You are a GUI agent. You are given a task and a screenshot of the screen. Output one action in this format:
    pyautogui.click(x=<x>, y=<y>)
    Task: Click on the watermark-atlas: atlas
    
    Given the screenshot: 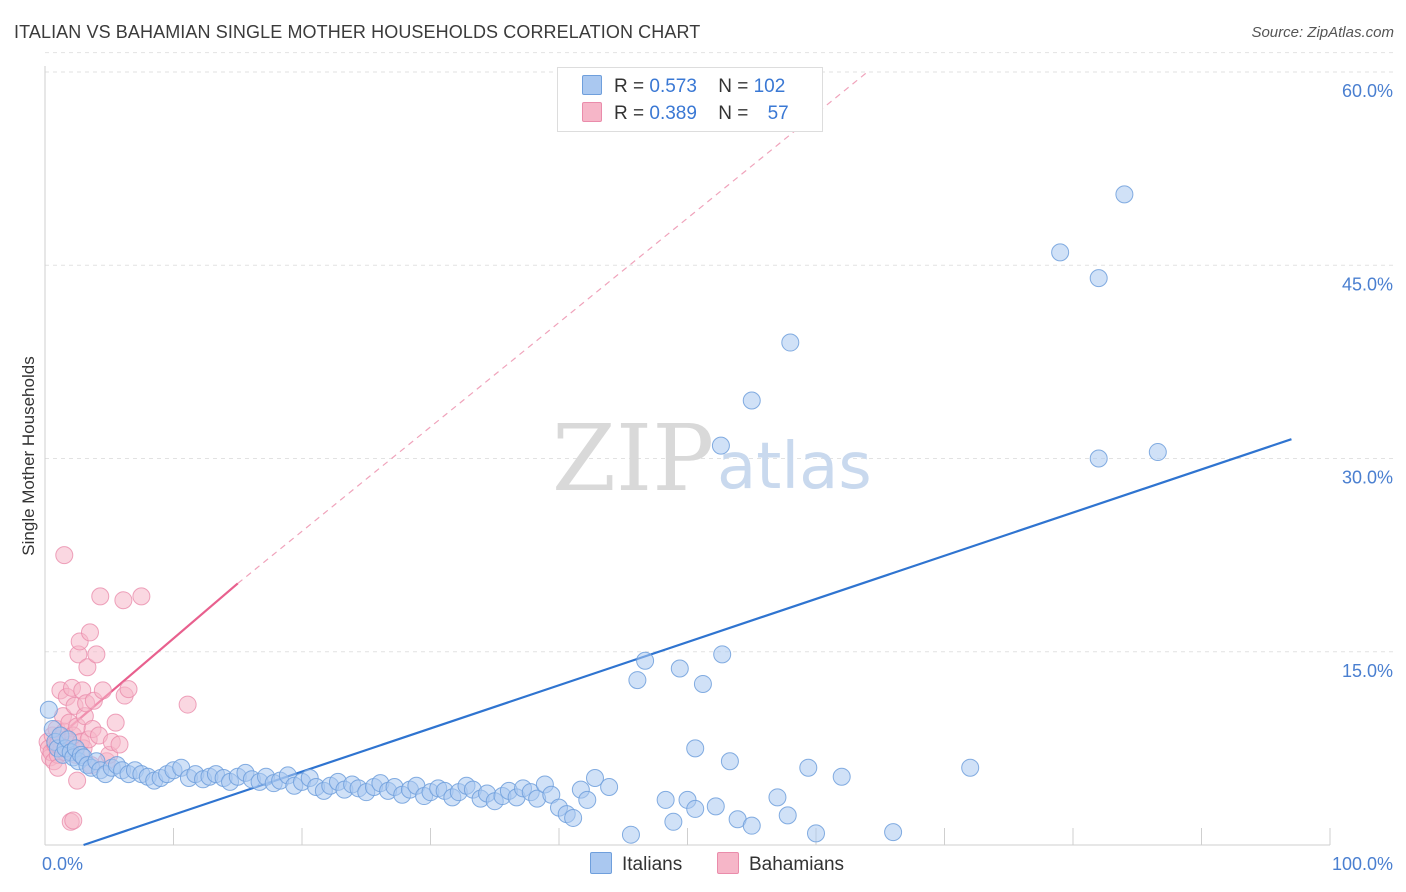 What is the action you would take?
    pyautogui.click(x=794, y=467)
    